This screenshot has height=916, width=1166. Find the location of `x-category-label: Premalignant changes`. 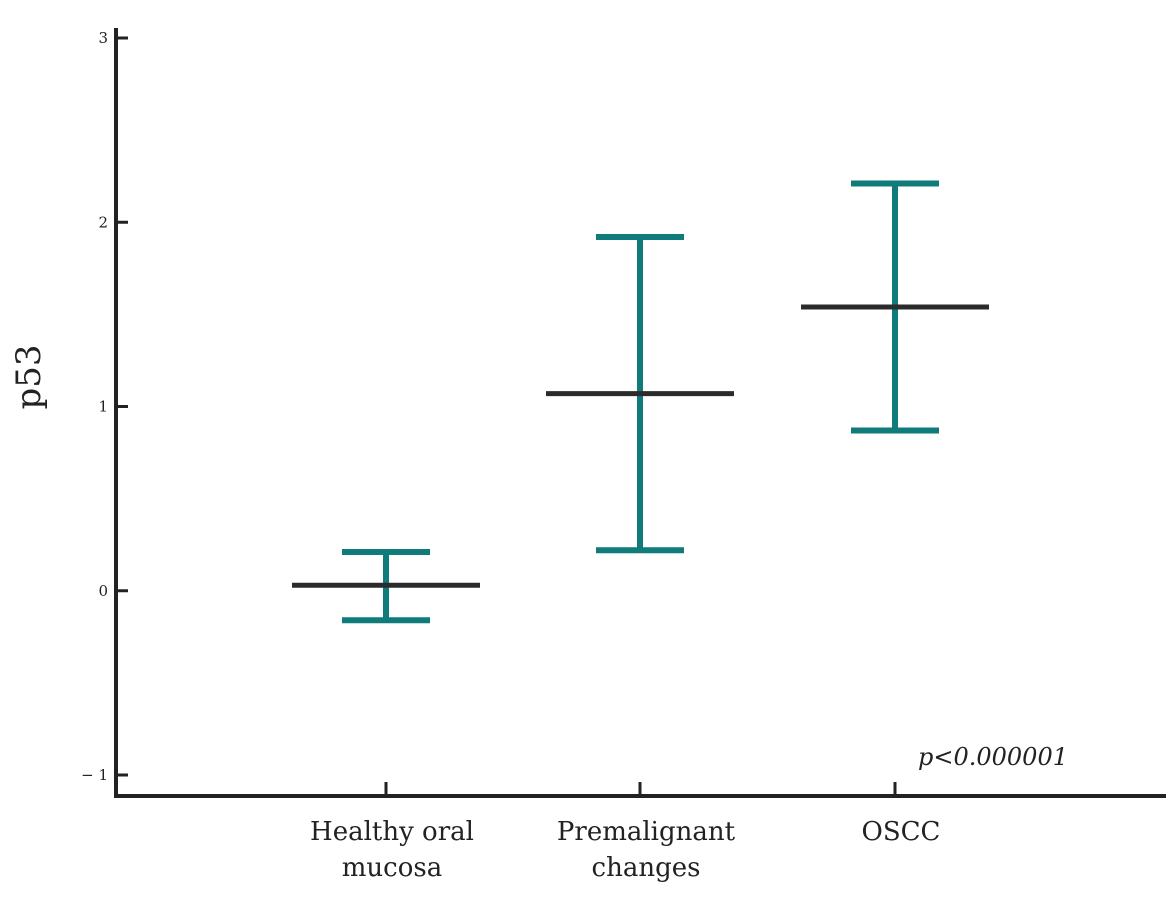

x-category-label: Premalignant changes is located at coordinates (646, 850).